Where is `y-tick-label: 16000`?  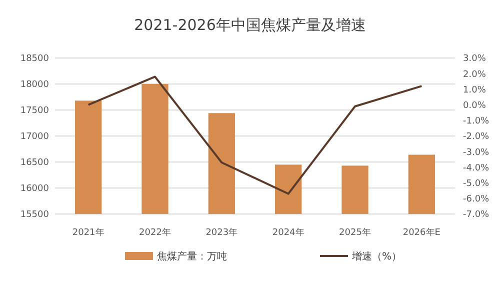 y-tick-label: 16000 is located at coordinates (35, 189).